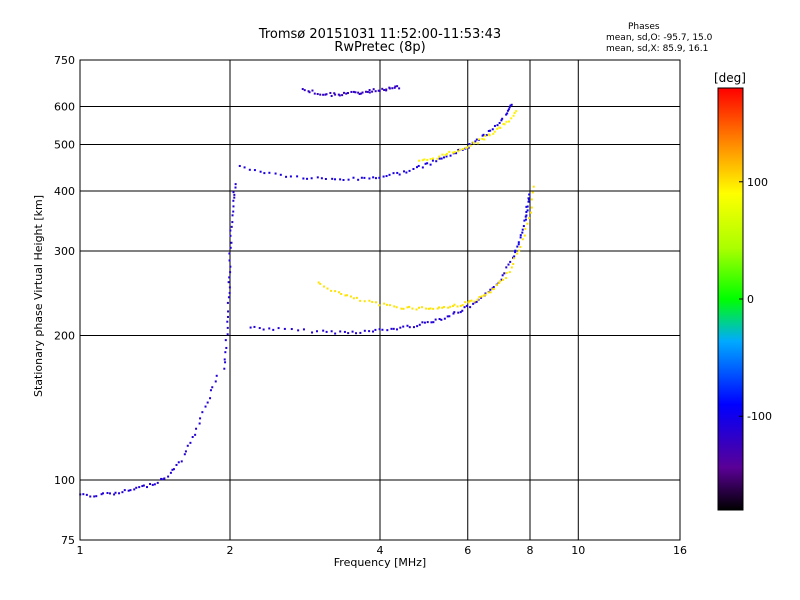 The image size is (800, 600). I want to click on y-tick-label: 600, so click(64, 107).